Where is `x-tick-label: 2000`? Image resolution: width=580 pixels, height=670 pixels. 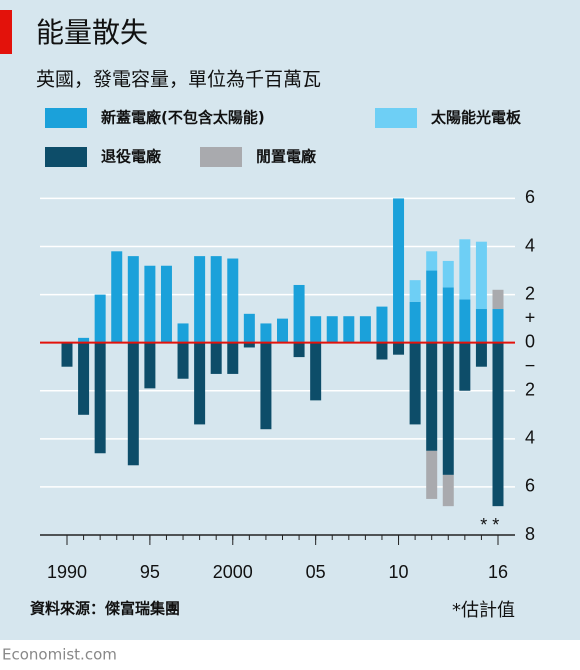
x-tick-label: 2000 is located at coordinates (233, 572).